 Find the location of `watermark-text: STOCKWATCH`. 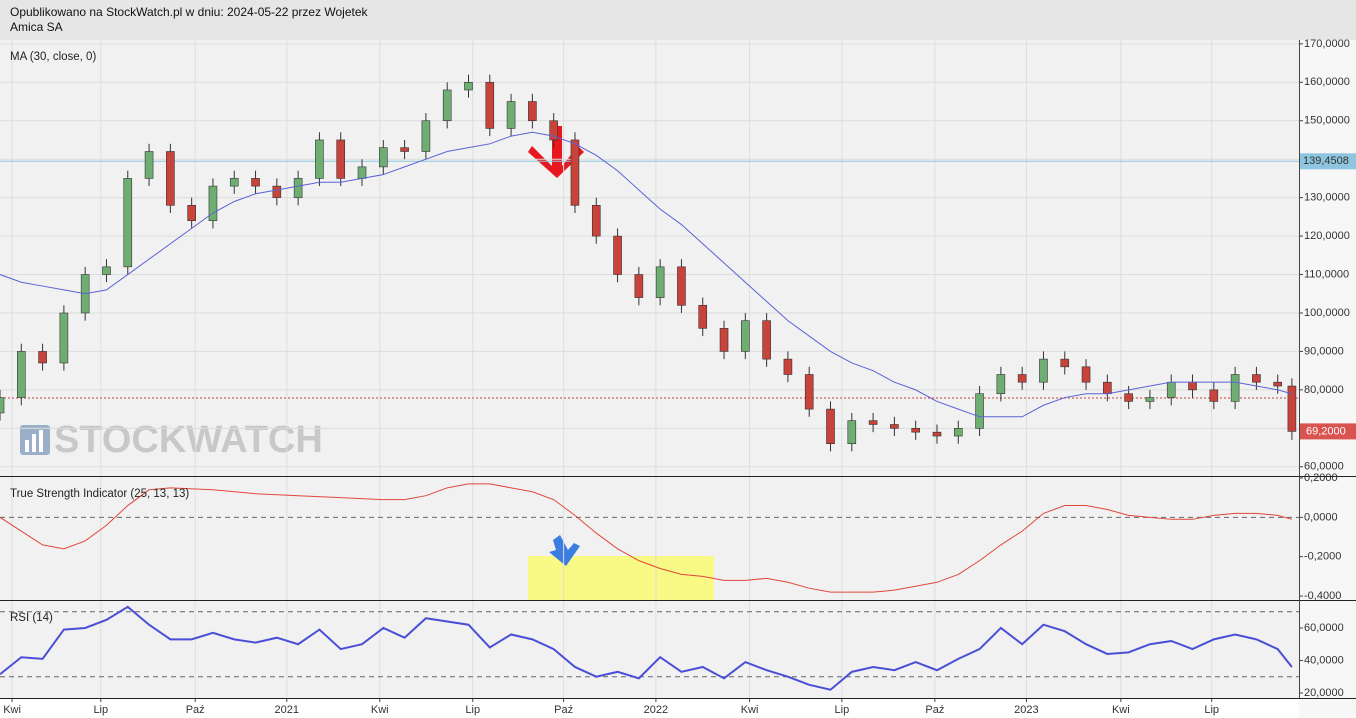

watermark-text: STOCKWATCH is located at coordinates (188, 440).